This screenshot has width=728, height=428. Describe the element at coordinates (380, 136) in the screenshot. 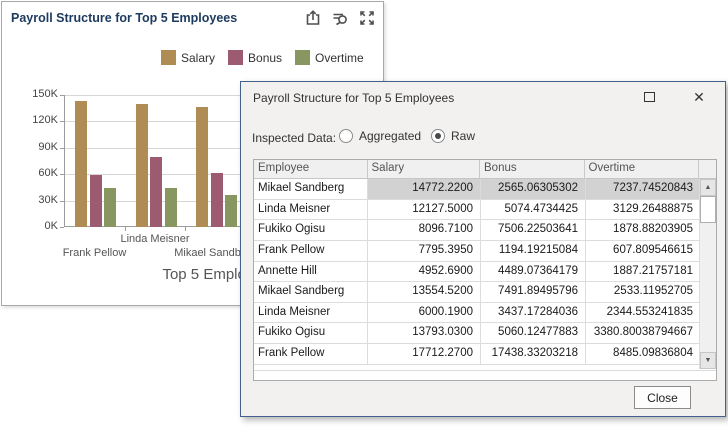

I see `radio-aggregated: Aggregated` at that location.